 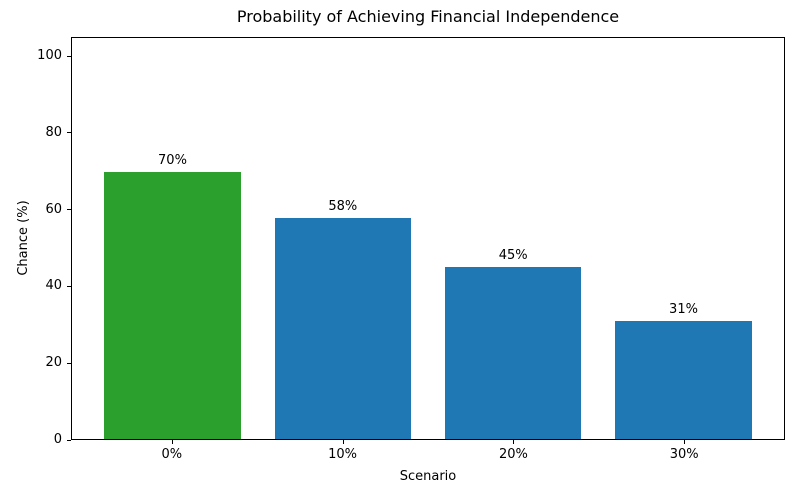 I want to click on x-axis-label: Scenario, so click(x=428, y=476).